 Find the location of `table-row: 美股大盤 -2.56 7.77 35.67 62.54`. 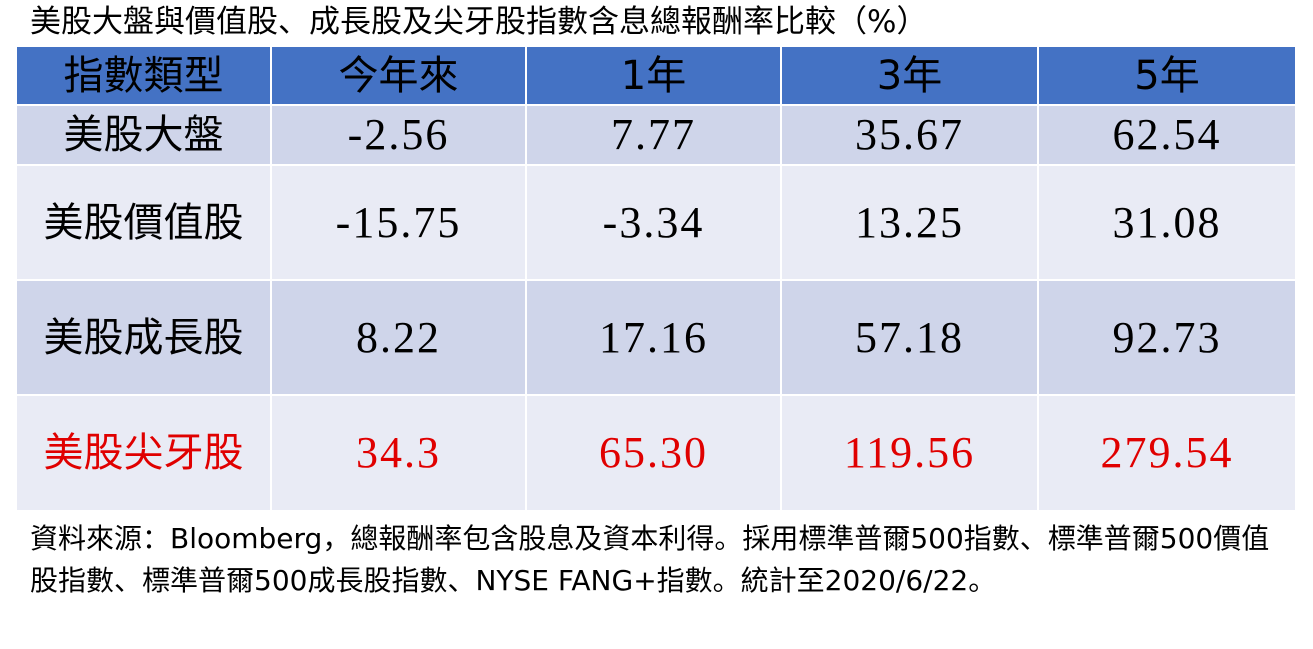

table-row: 美股大盤 -2.56 7.77 35.67 62.54 is located at coordinates (656, 135).